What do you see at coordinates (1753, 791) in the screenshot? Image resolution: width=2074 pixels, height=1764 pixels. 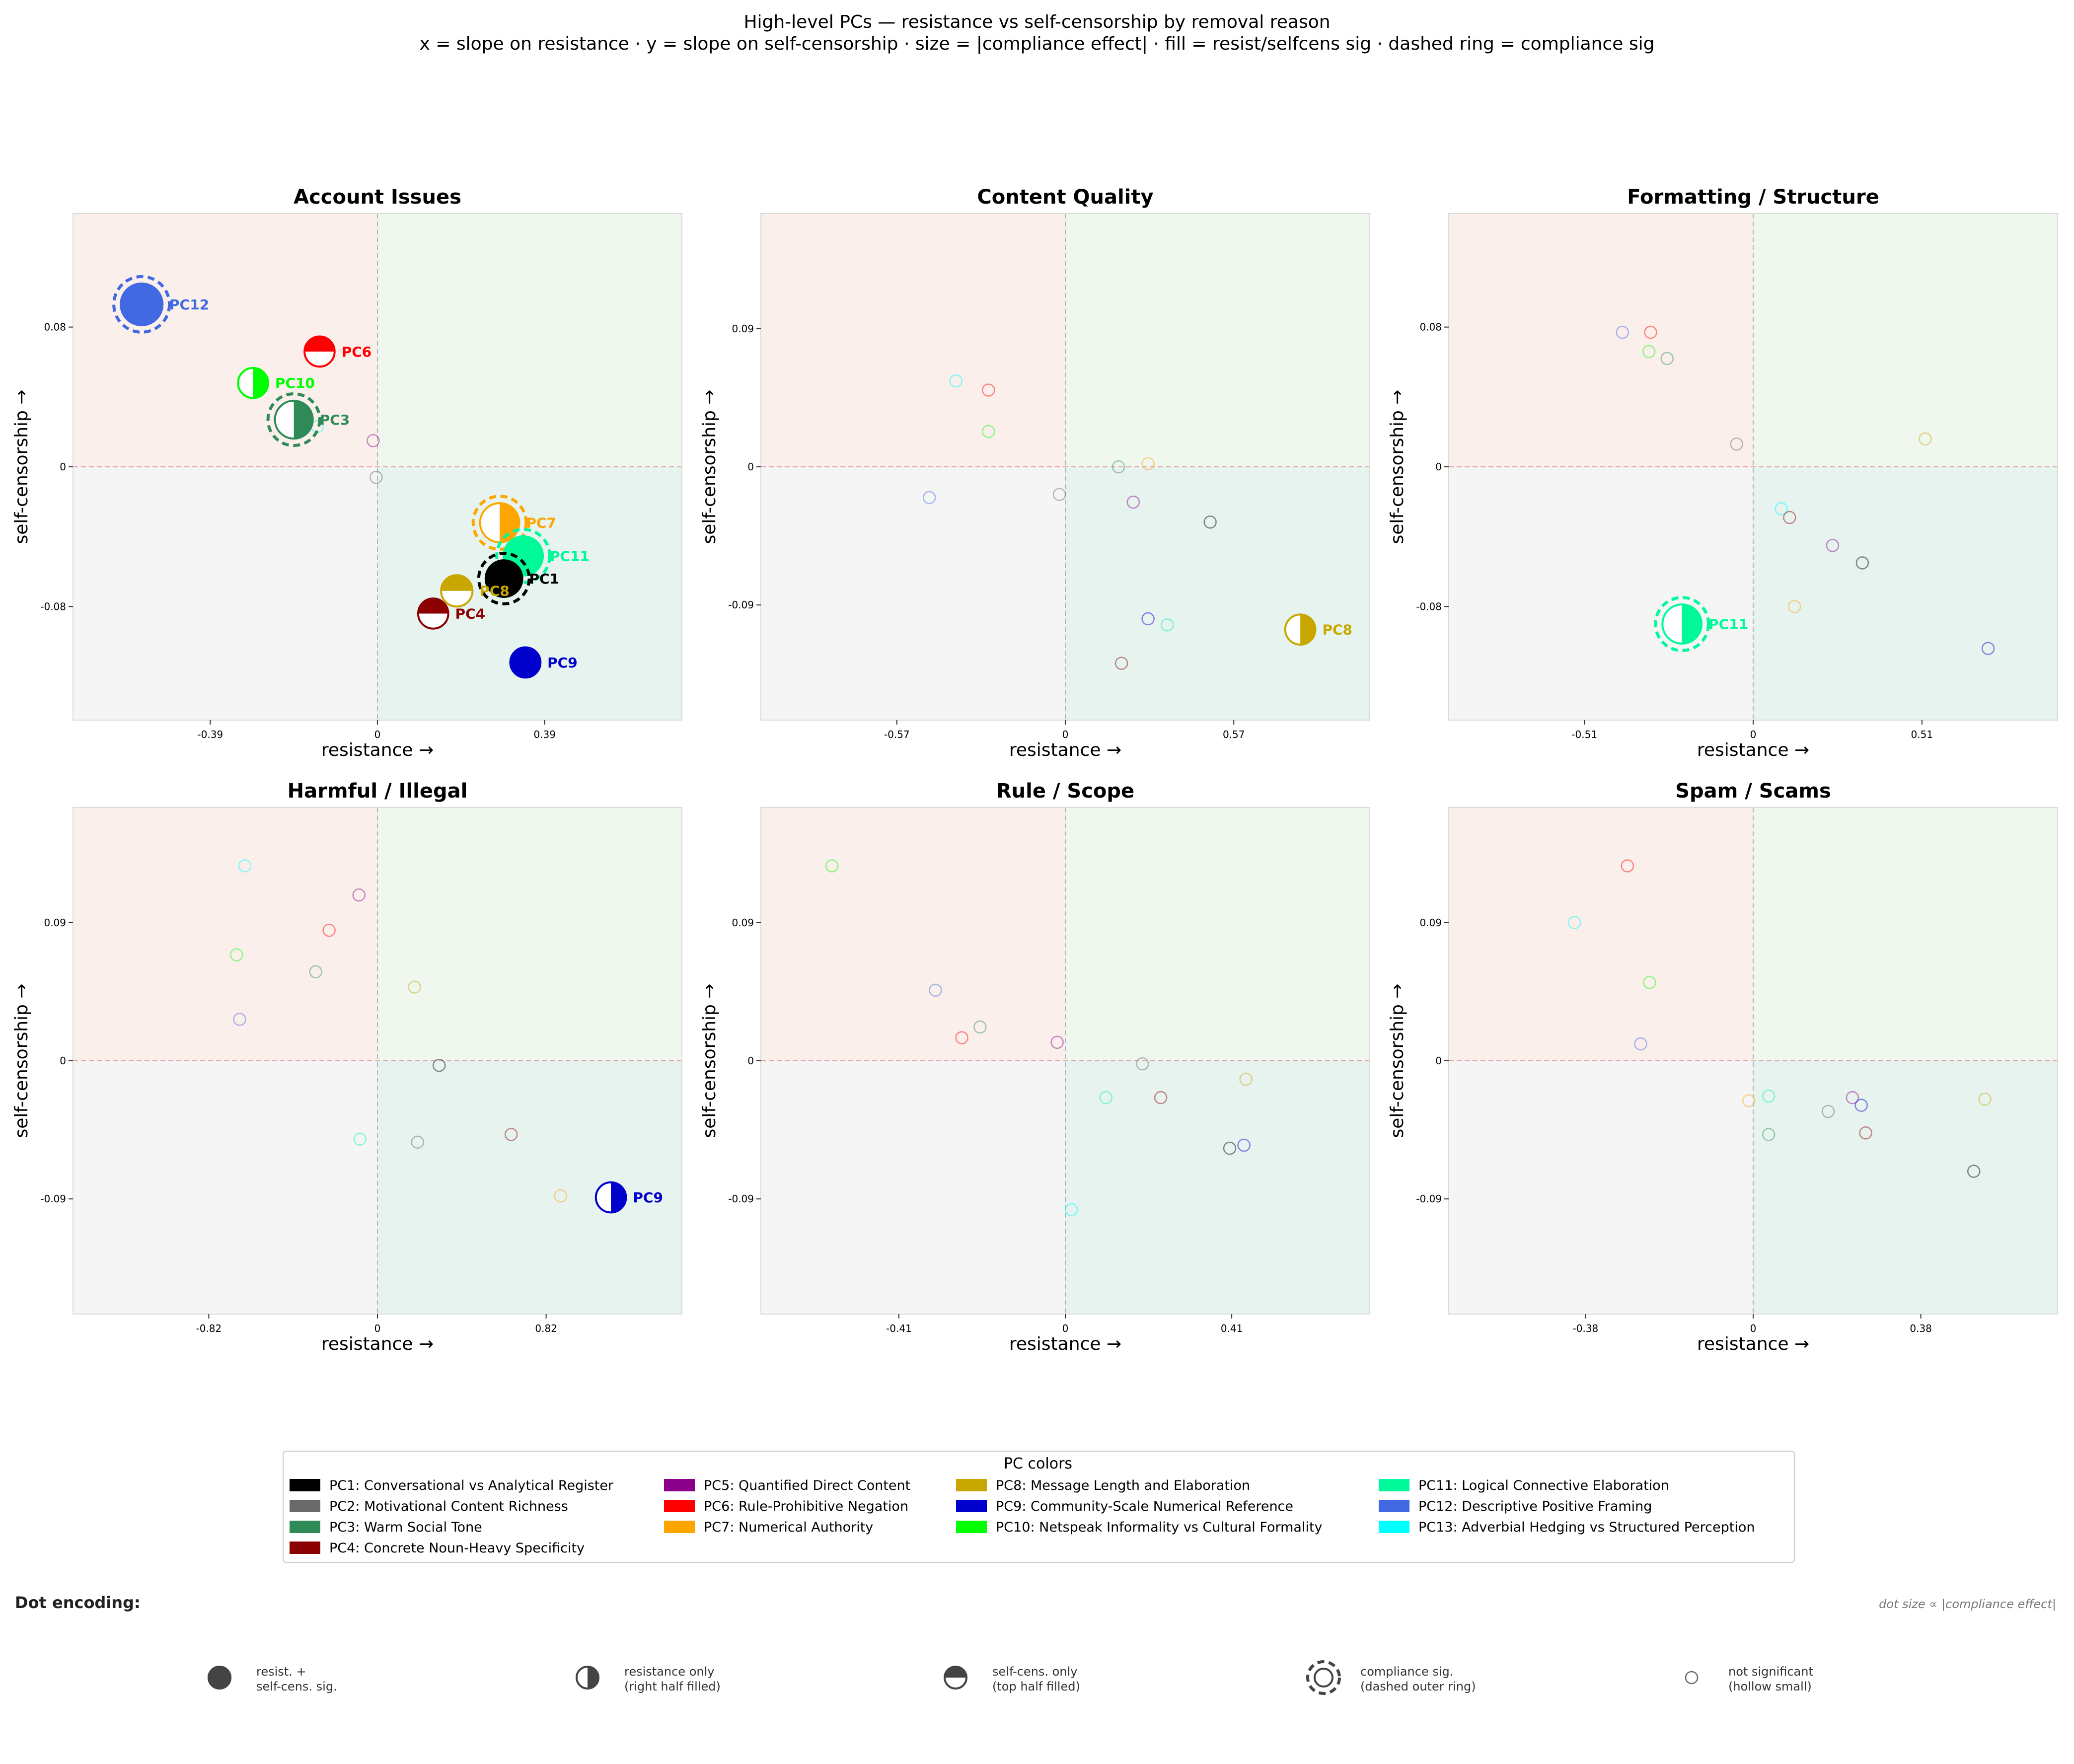 I see `panel-title: Spam / Scams` at bounding box center [1753, 791].